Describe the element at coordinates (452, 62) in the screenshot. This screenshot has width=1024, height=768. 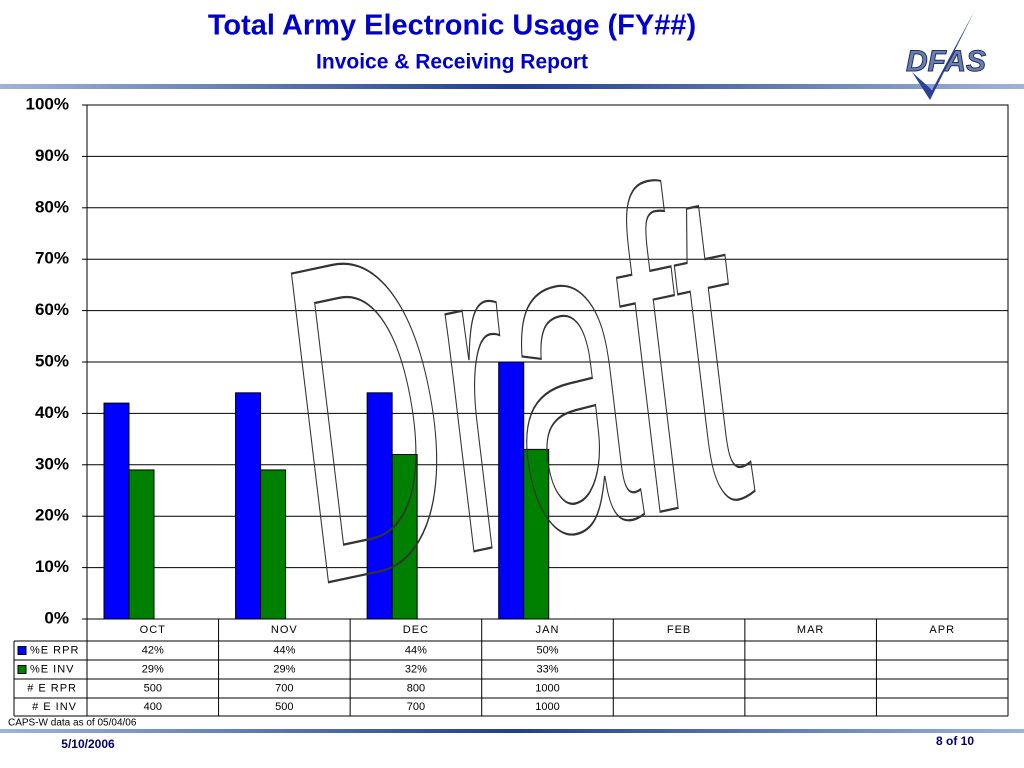
I see `chart-subtitle: Invoice & Receiving Report` at that location.